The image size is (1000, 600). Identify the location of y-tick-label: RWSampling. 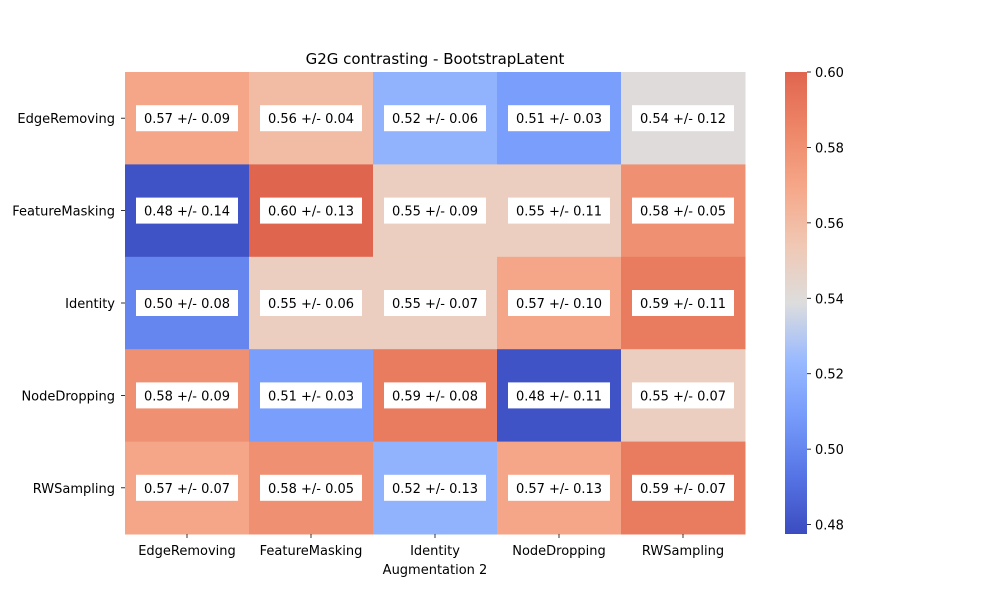
(74, 489).